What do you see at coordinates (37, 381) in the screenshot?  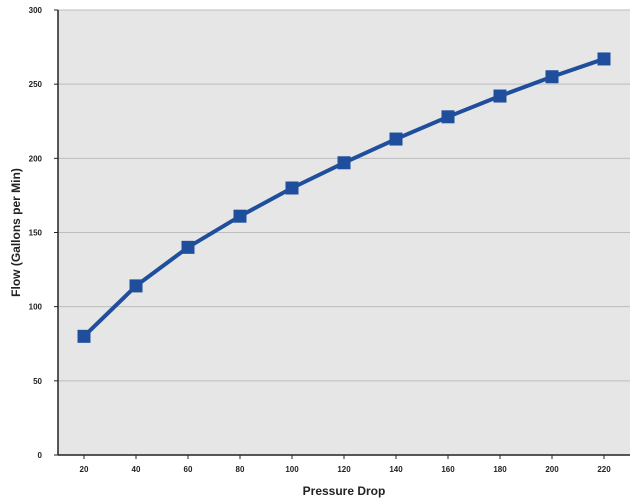 I see `y-tick-label-1: 50` at bounding box center [37, 381].